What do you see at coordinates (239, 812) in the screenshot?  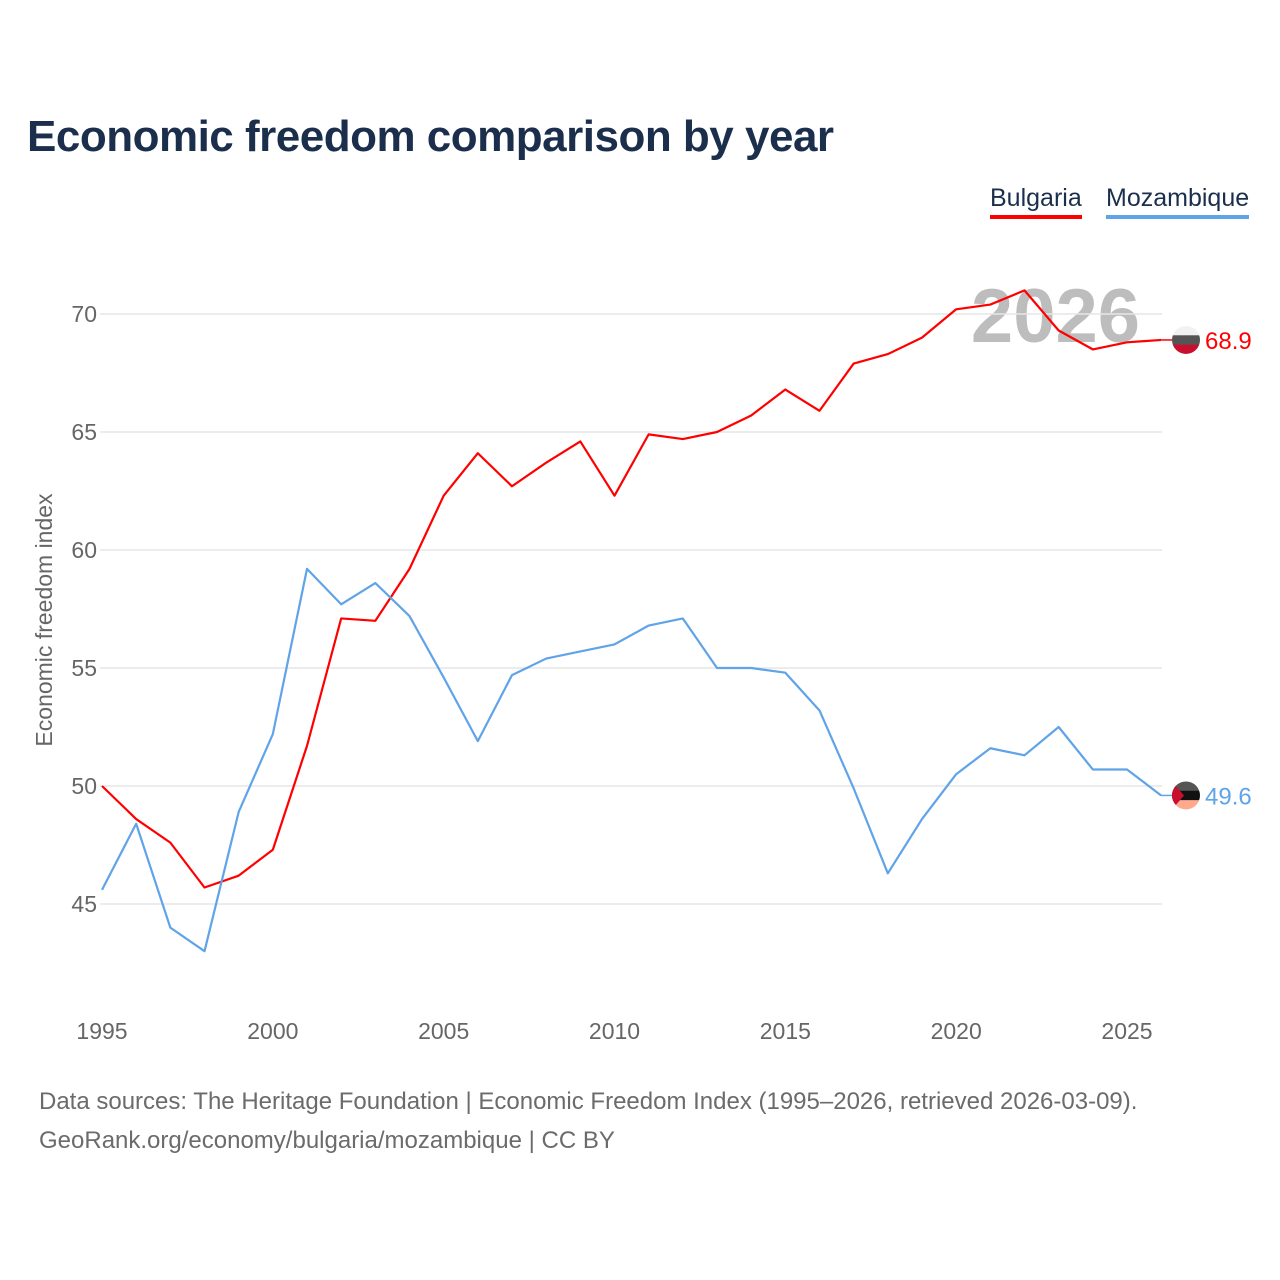 I see `data-point-mozambique-1999` at bounding box center [239, 812].